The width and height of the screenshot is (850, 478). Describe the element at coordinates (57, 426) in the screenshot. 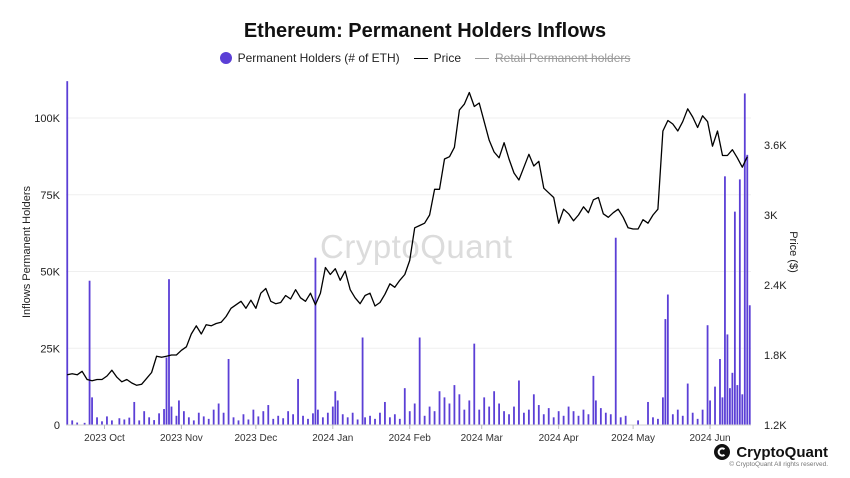

I see `y-left-tick-label-0: 0` at that location.